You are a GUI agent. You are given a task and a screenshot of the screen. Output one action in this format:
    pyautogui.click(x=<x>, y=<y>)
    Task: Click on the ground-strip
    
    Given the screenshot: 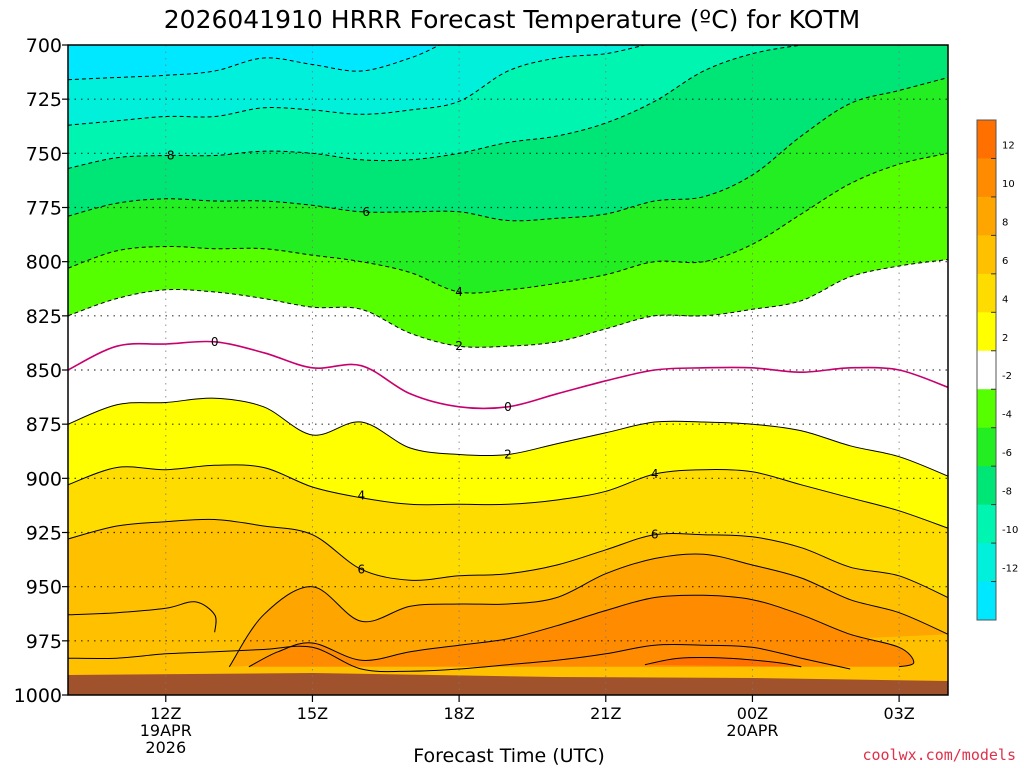 What is the action you would take?
    pyautogui.click(x=508, y=684)
    